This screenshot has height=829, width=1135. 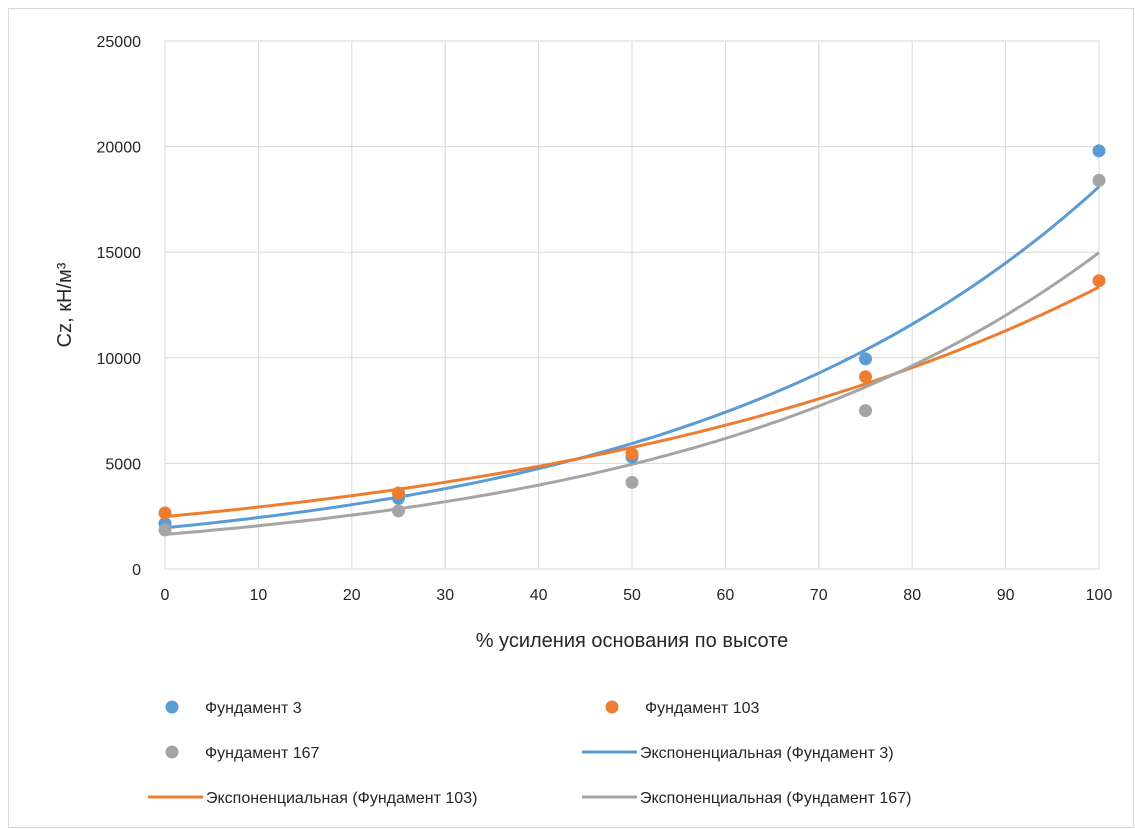 What do you see at coordinates (165, 595) in the screenshot?
I see `x-tick-label: 0` at bounding box center [165, 595].